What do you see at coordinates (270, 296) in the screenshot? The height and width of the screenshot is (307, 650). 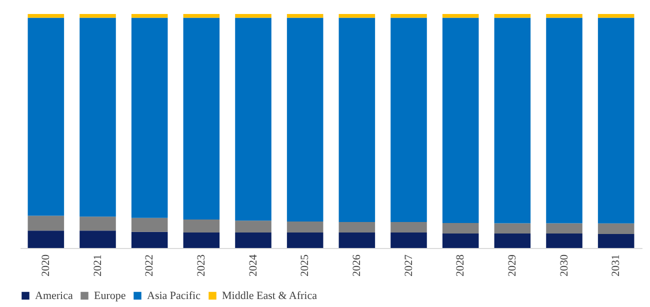 I see `legend-label: Middle East & Africa` at bounding box center [270, 296].